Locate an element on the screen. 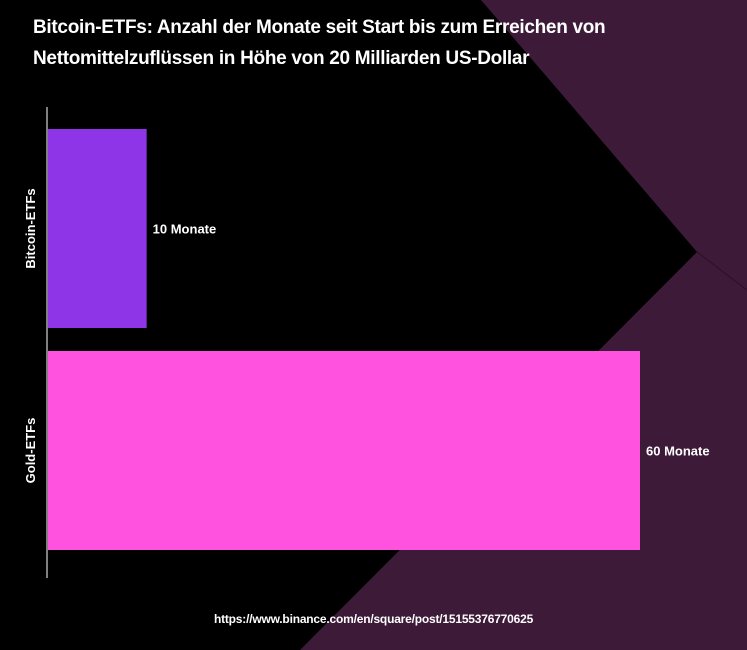 The image size is (747, 650). bar-bitcoin-etfs is located at coordinates (97, 228).